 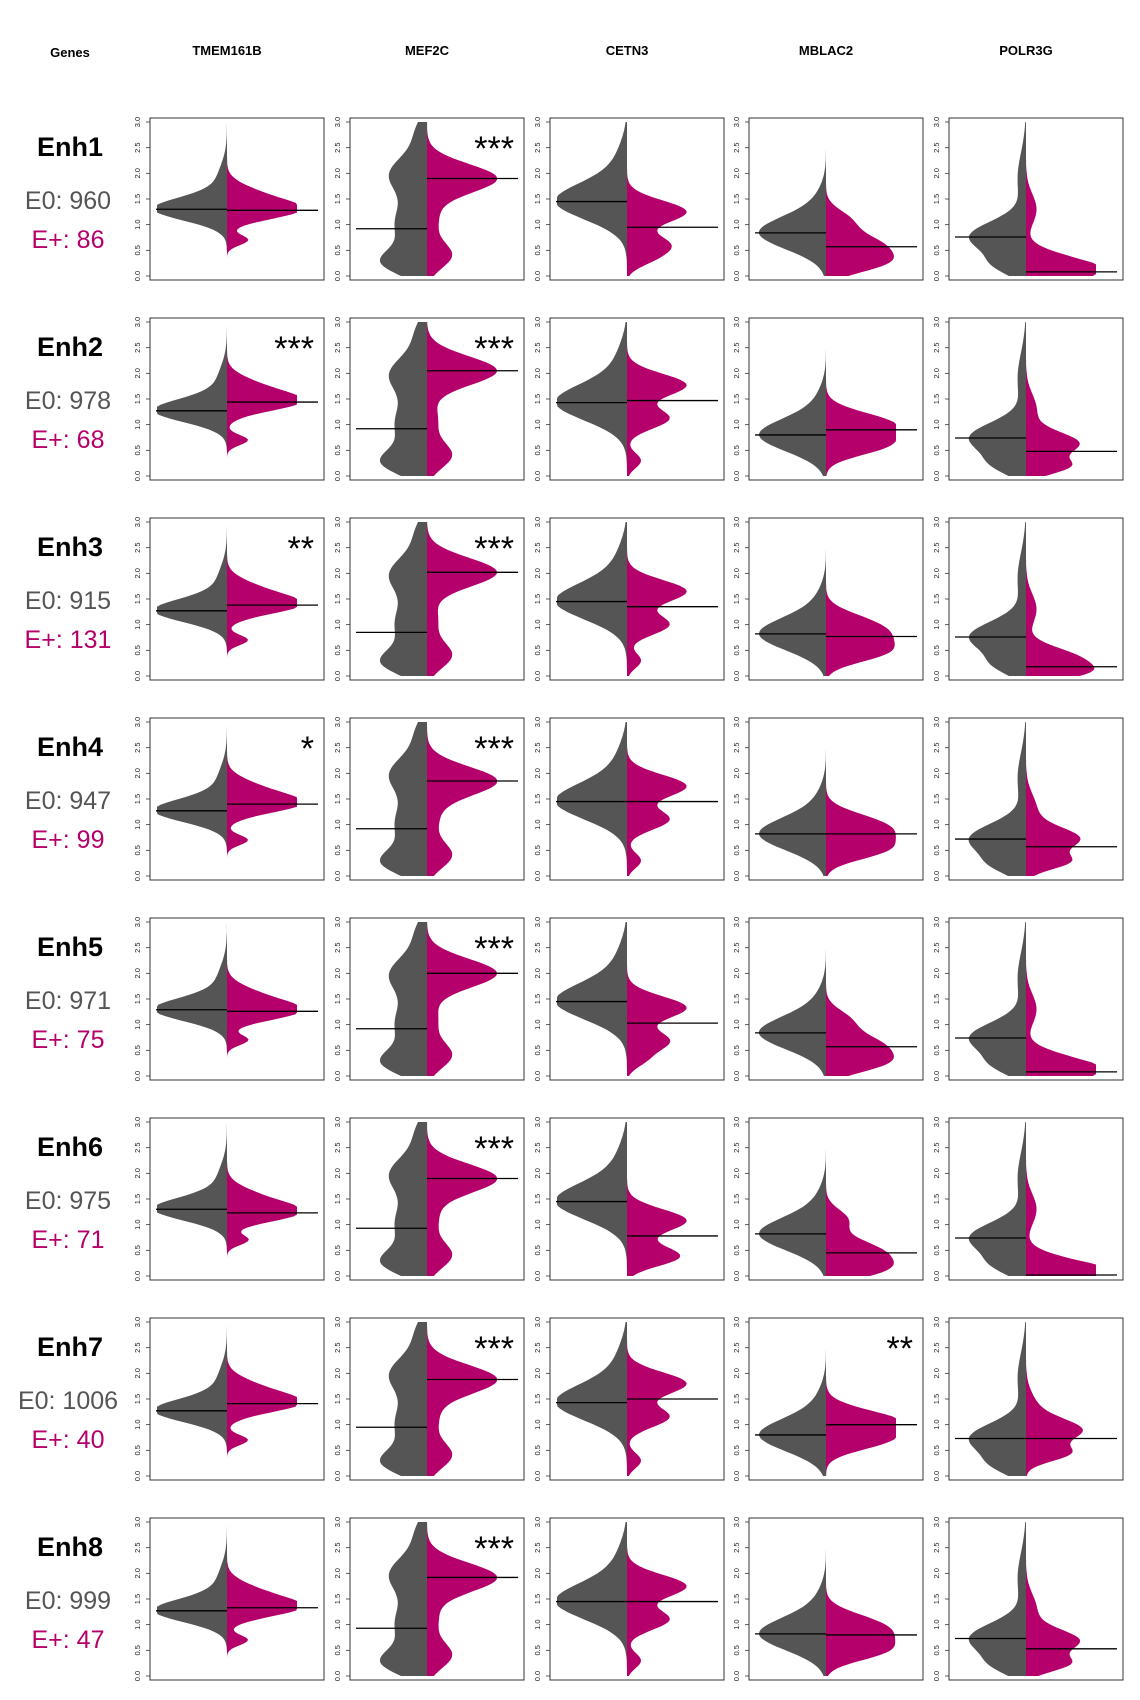 I want to click on row-label-enh1: Enh1, so click(x=70, y=147).